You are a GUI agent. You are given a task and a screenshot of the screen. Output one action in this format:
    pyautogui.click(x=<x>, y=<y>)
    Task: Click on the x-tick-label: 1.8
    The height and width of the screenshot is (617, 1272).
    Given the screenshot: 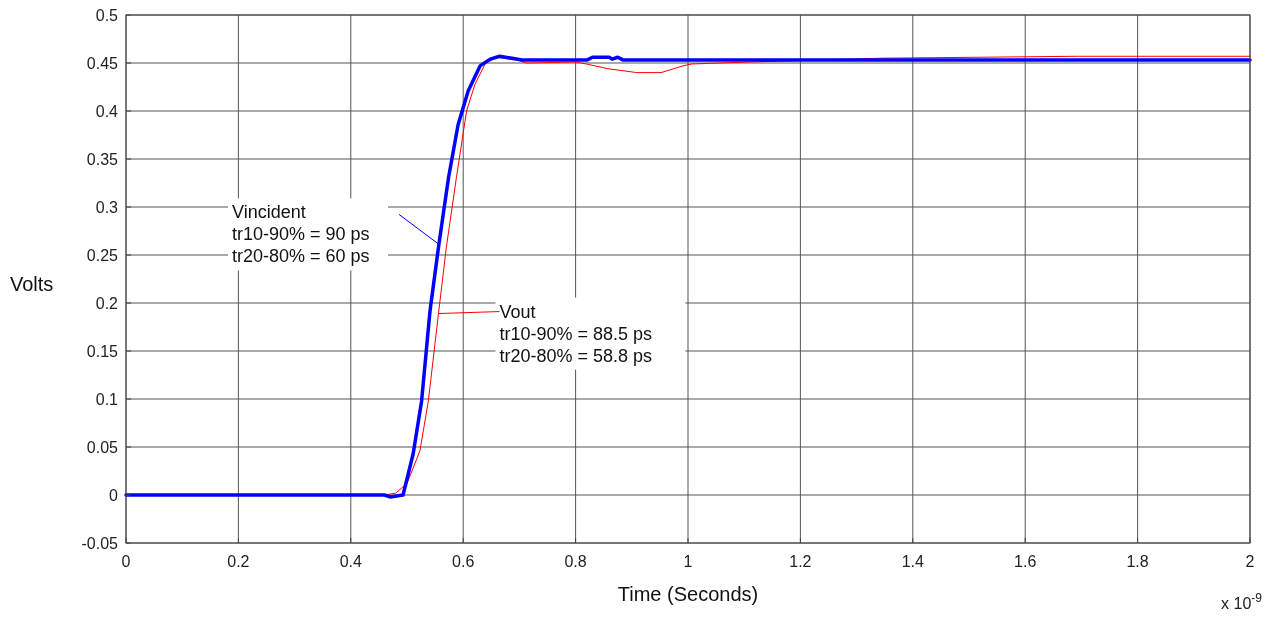 What is the action you would take?
    pyautogui.click(x=1137, y=561)
    